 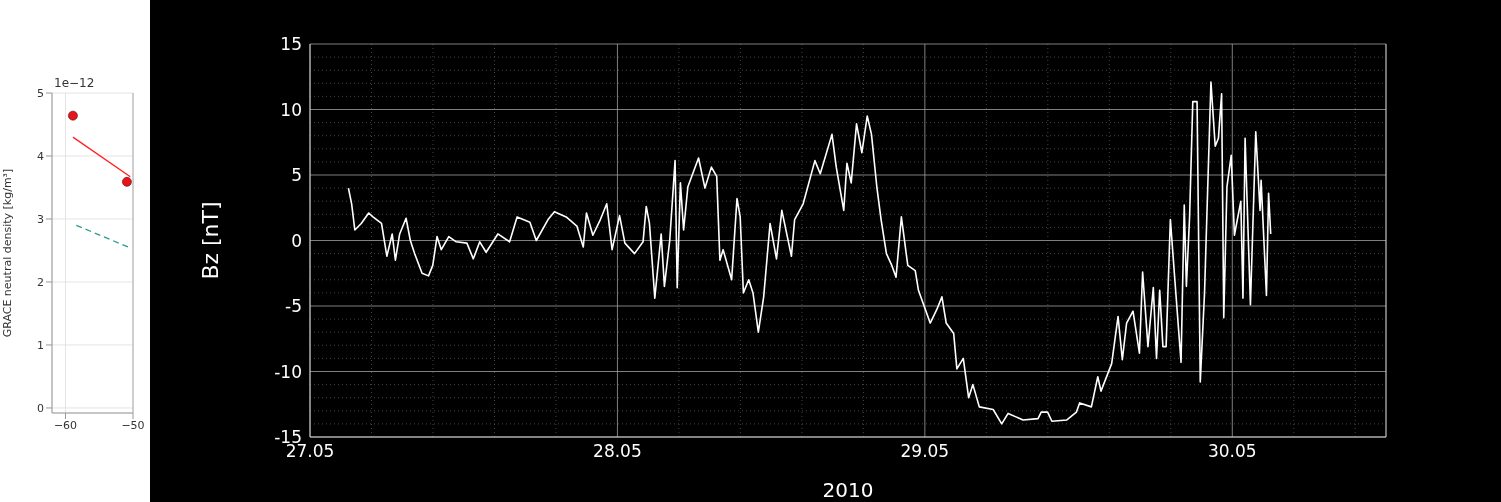 What do you see at coordinates (133, 425) in the screenshot?
I see `x-tick-label: −50` at bounding box center [133, 425].